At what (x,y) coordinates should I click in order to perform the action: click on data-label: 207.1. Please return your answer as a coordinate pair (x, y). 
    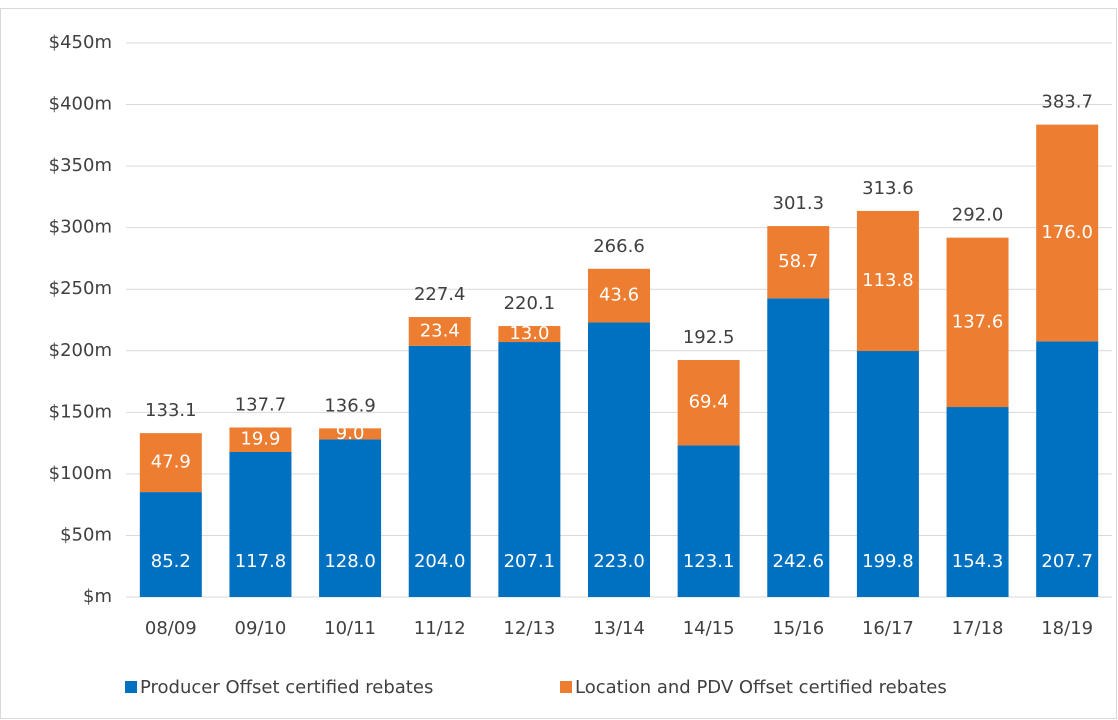
    Looking at the image, I should click on (530, 561).